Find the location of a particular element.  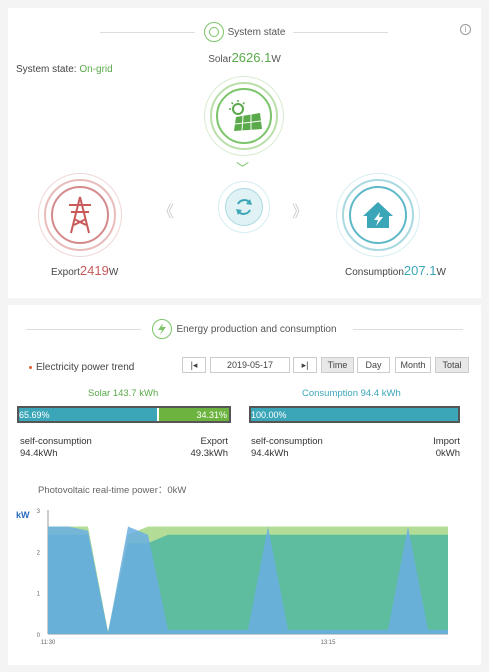

tab-month: Month is located at coordinates (413, 365).